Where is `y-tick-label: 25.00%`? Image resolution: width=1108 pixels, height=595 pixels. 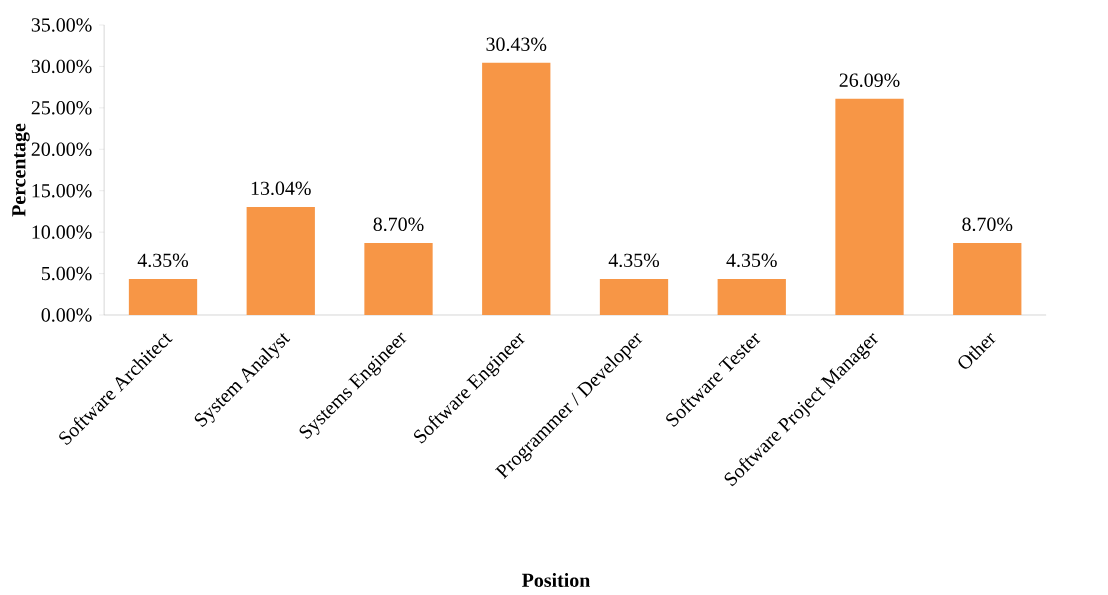
y-tick-label: 25.00% is located at coordinates (61, 108).